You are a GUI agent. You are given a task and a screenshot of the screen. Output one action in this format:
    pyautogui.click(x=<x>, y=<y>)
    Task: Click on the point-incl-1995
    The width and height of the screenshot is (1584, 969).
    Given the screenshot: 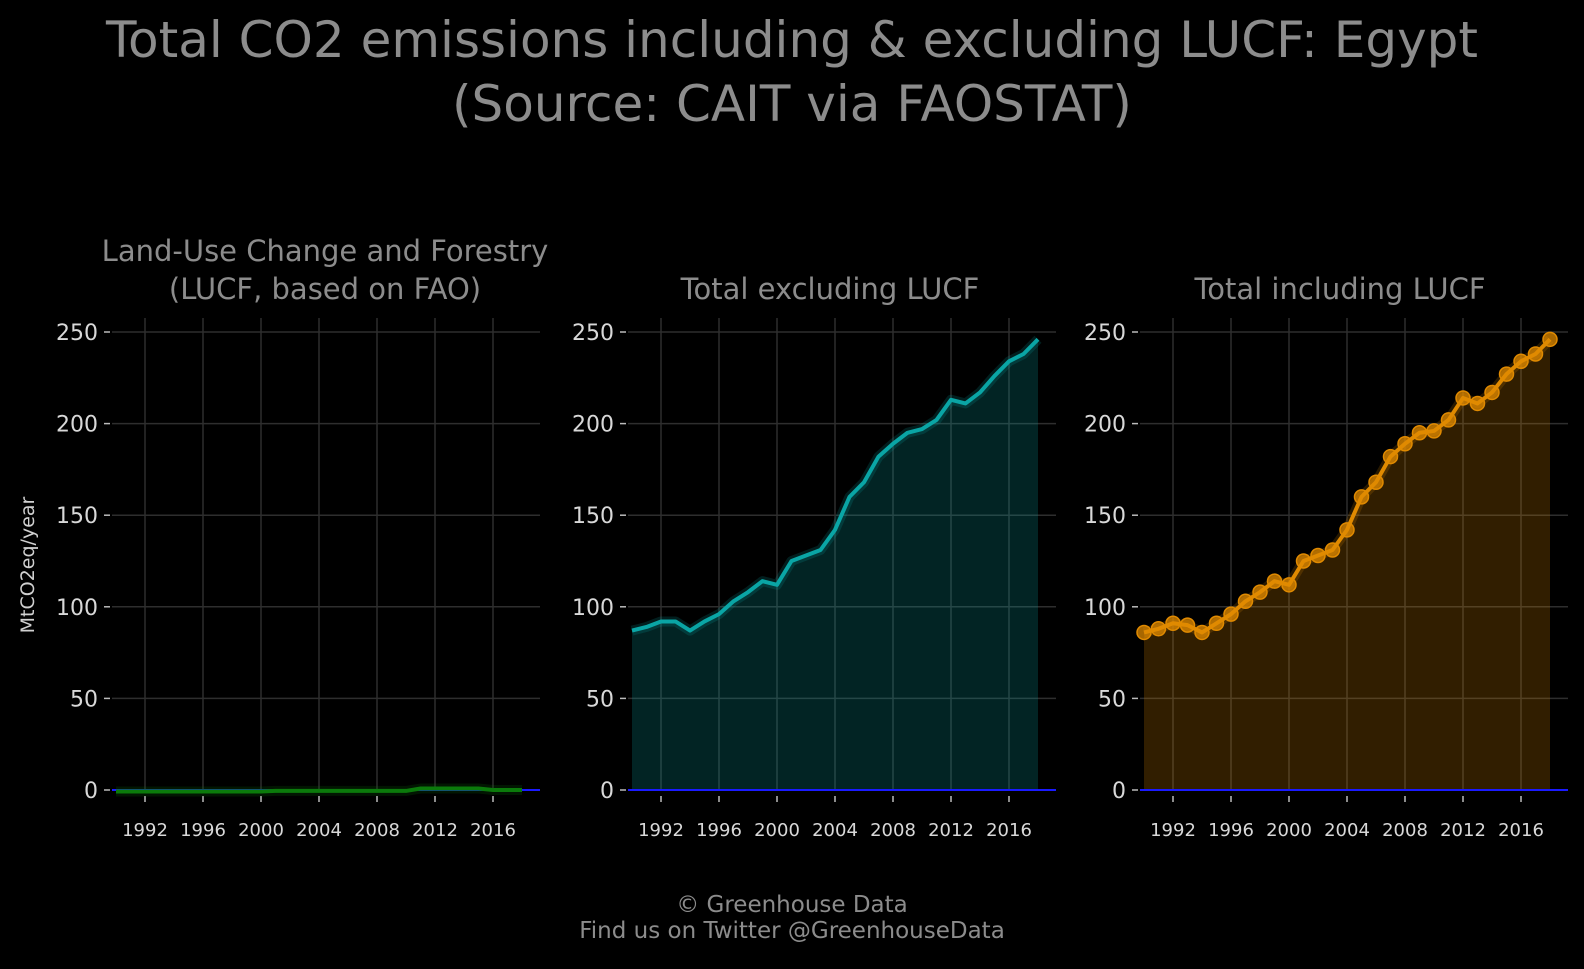 What is the action you would take?
    pyautogui.click(x=1216, y=623)
    